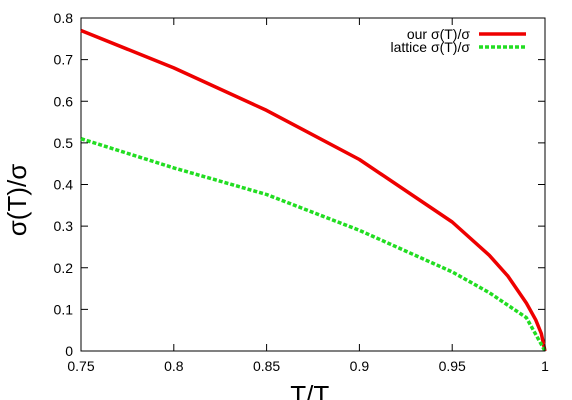 This screenshot has height=400, width=572. What do you see at coordinates (174, 366) in the screenshot?
I see `x-tick-label: 0.8` at bounding box center [174, 366].